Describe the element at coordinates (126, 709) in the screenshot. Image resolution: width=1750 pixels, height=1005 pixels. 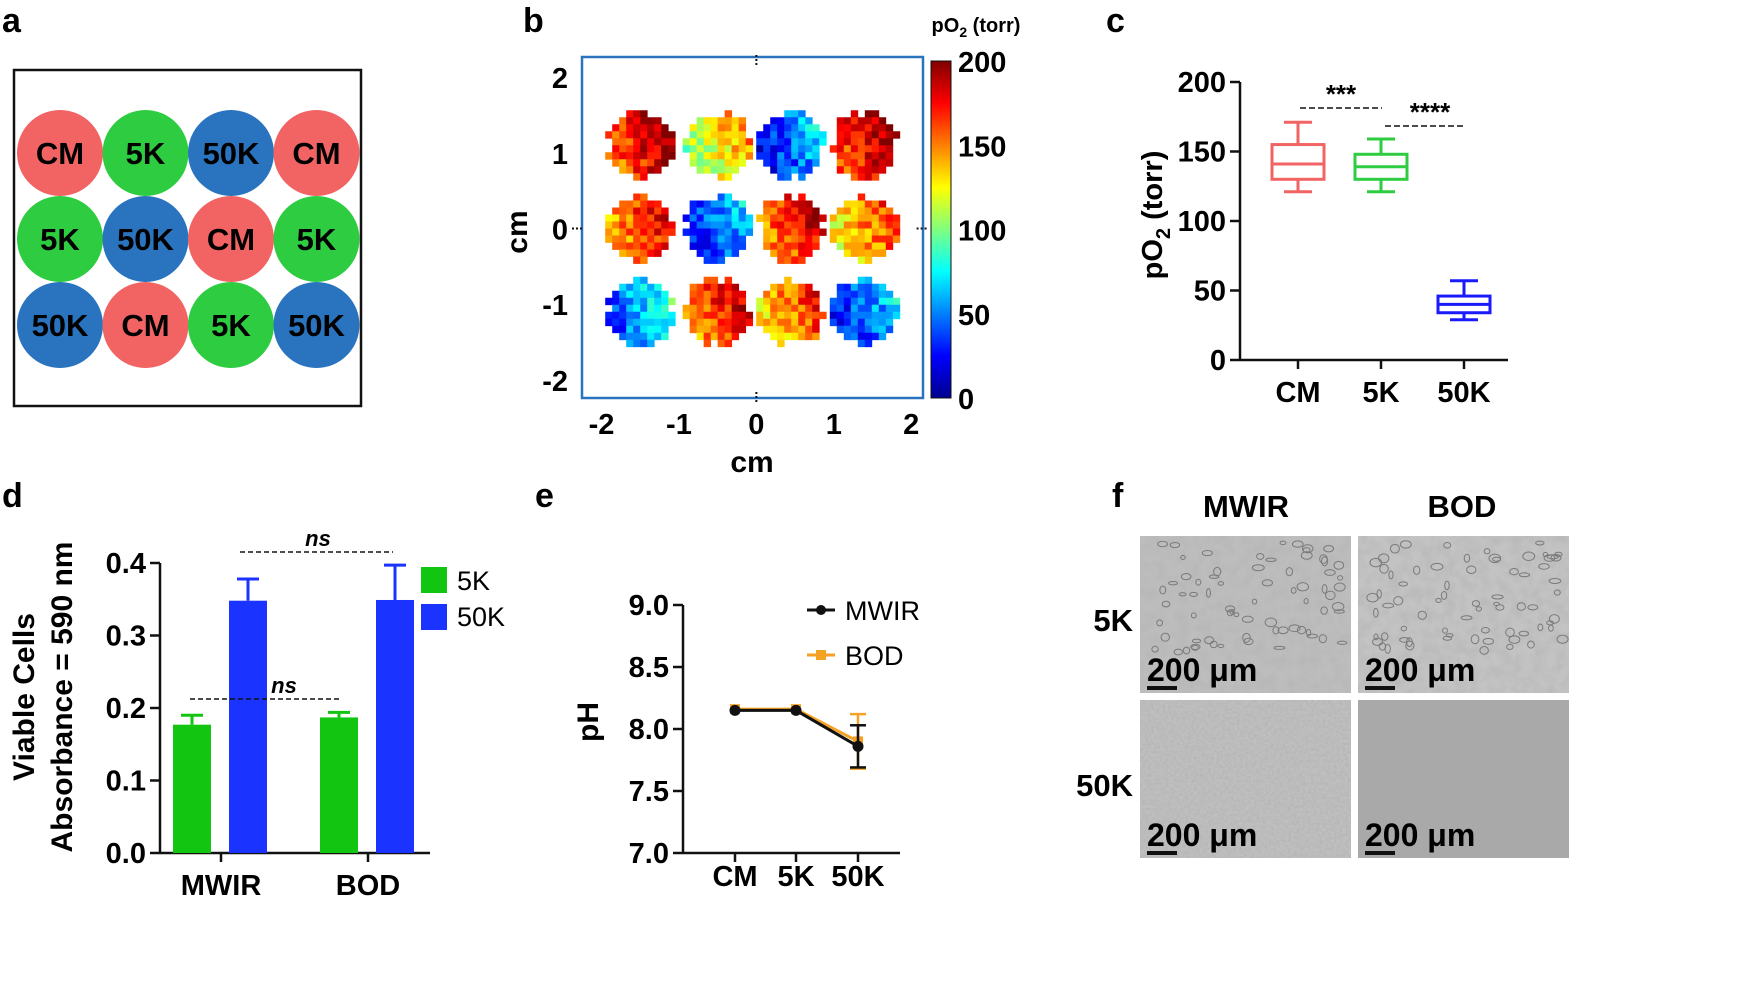
I see `bar-ytick-2: 0.2` at that location.